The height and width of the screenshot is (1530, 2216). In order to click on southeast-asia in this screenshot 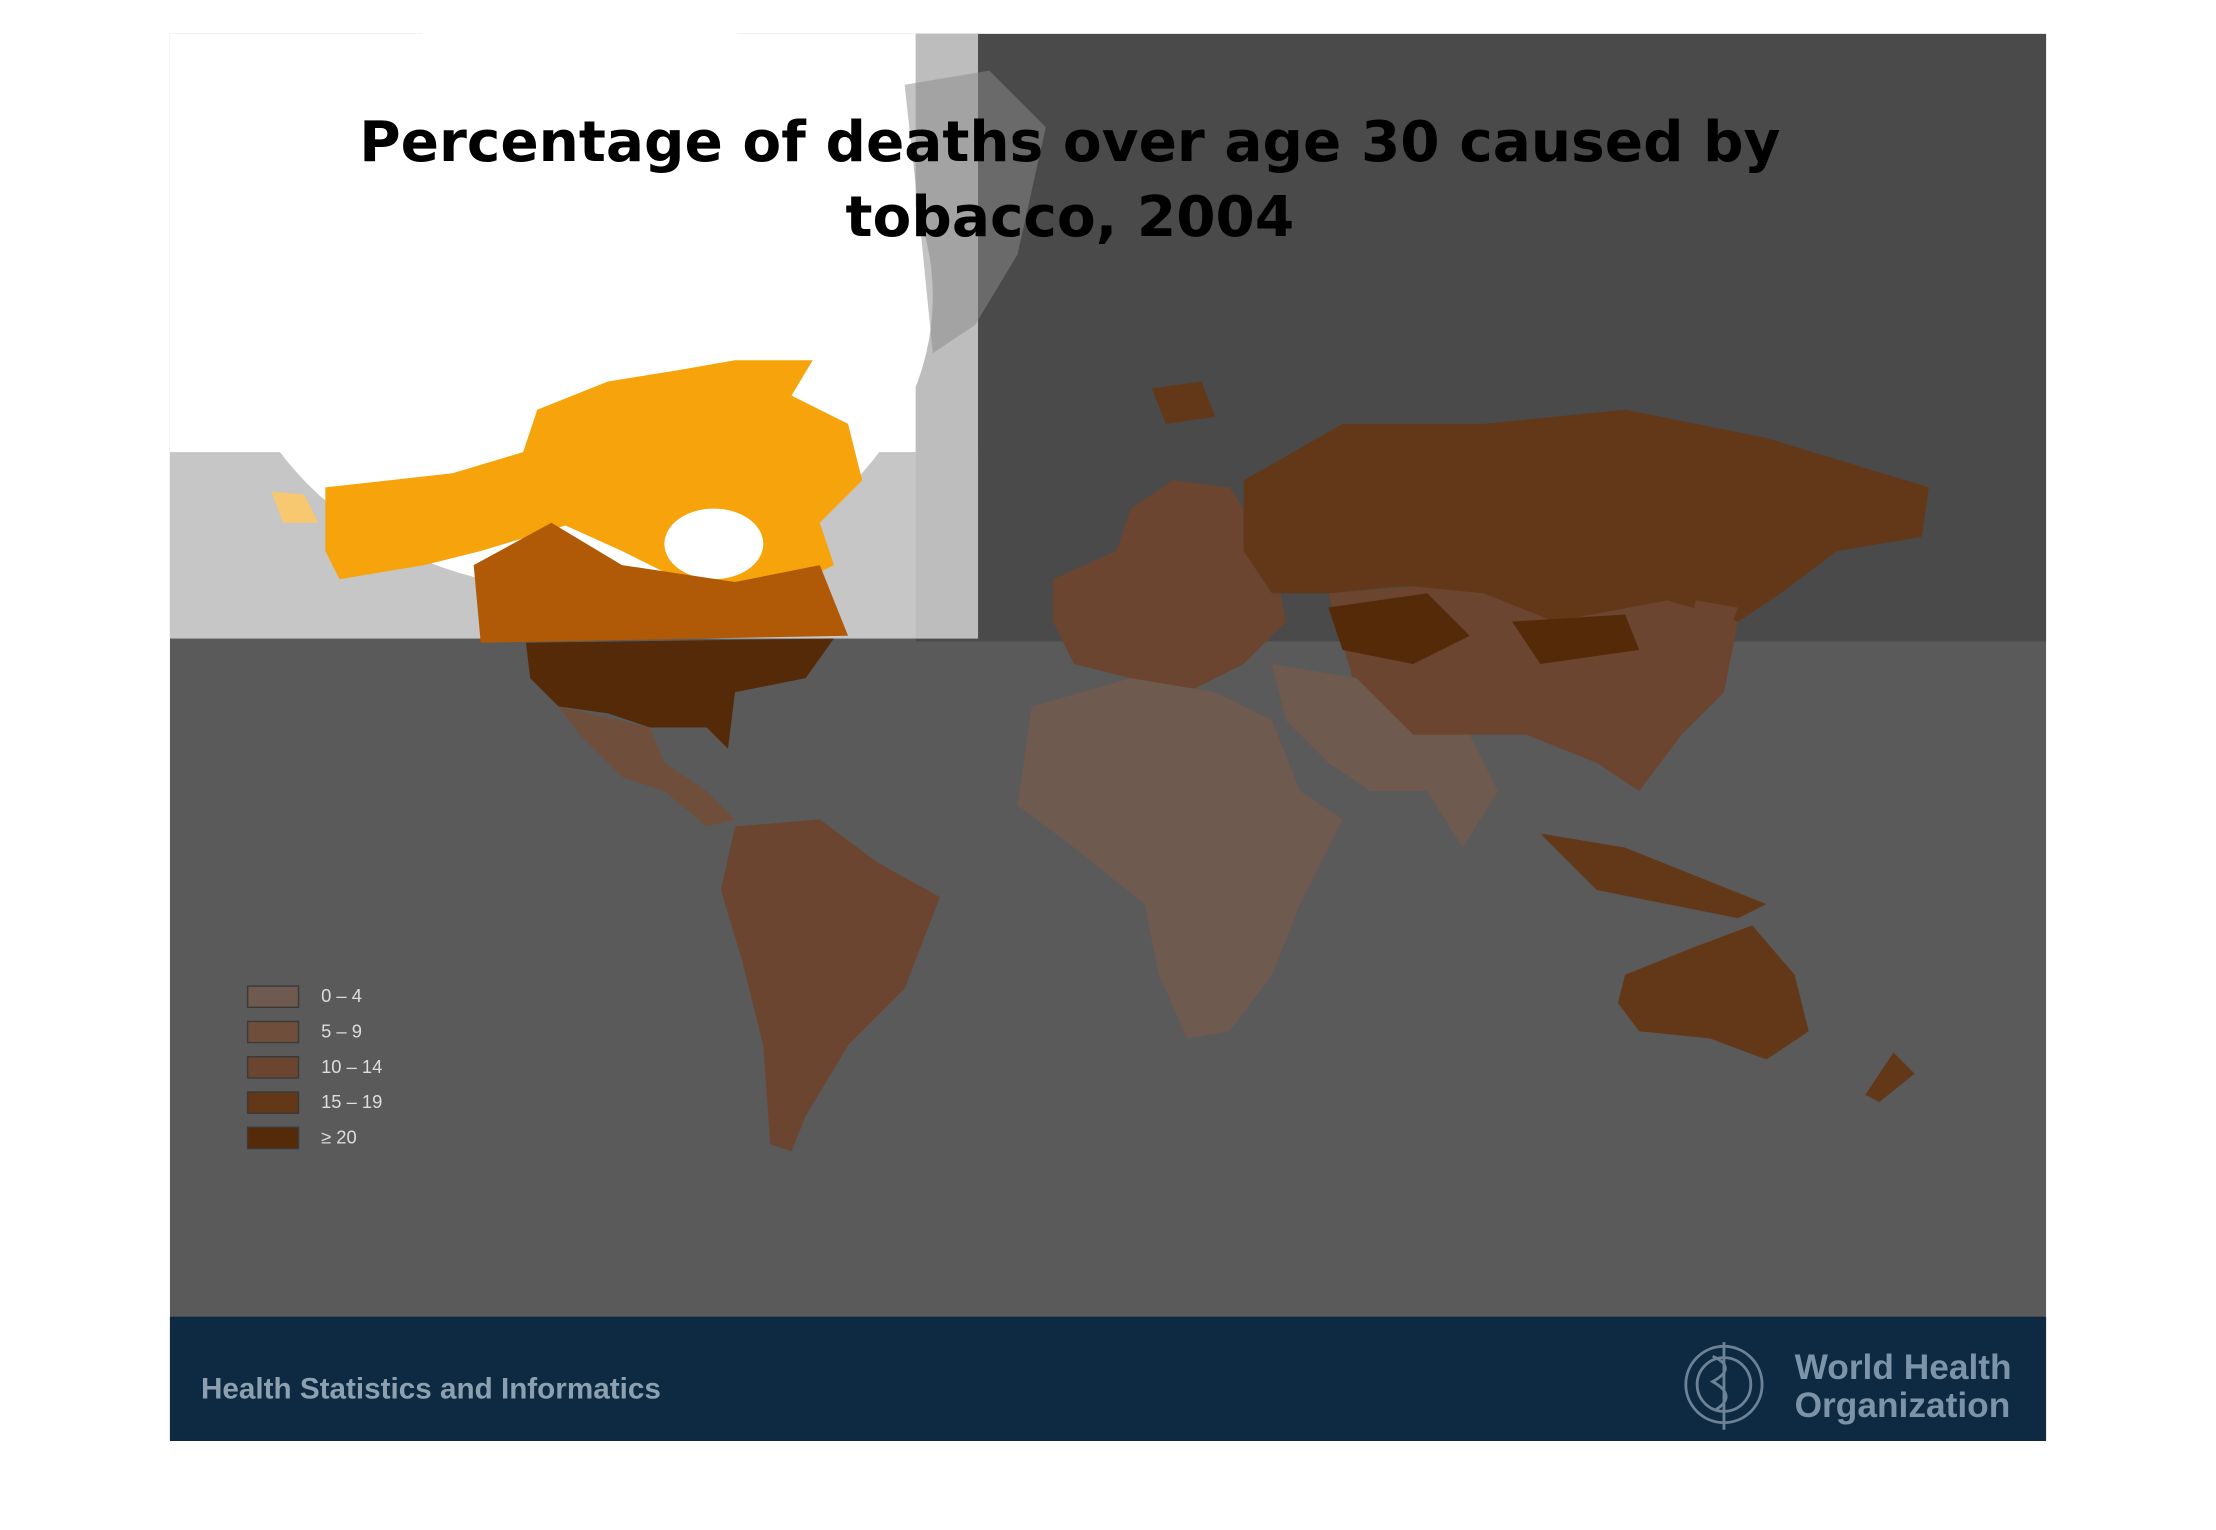, I will do `click(1653, 876)`.